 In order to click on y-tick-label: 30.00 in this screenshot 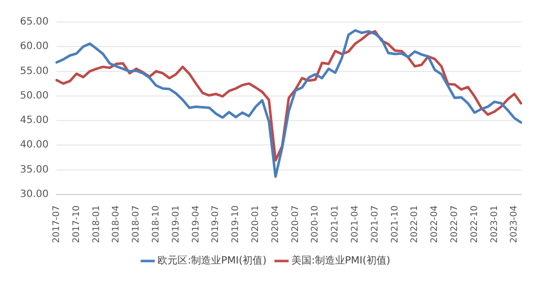, I will do `click(34, 194)`.